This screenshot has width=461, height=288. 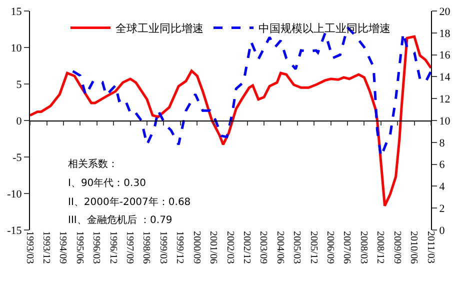 I want to click on x-tick-label: 2008/12, so click(x=380, y=247).